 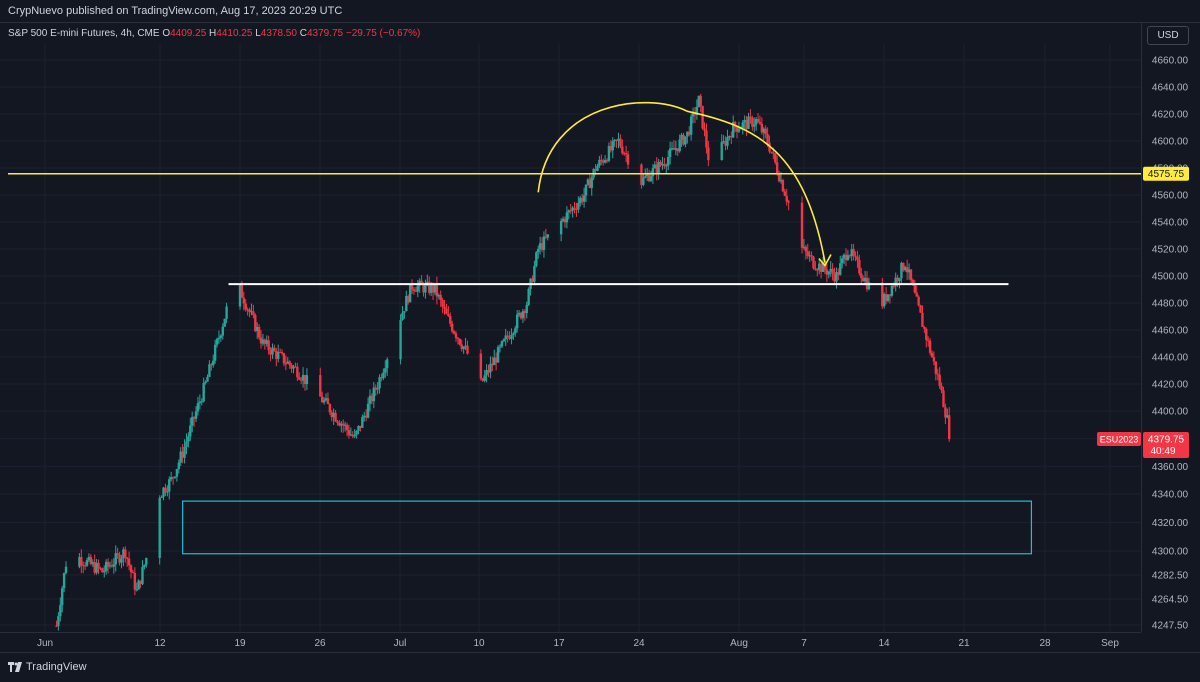 What do you see at coordinates (1162, 451) in the screenshot?
I see `bar-countdown-text: 40:49` at bounding box center [1162, 451].